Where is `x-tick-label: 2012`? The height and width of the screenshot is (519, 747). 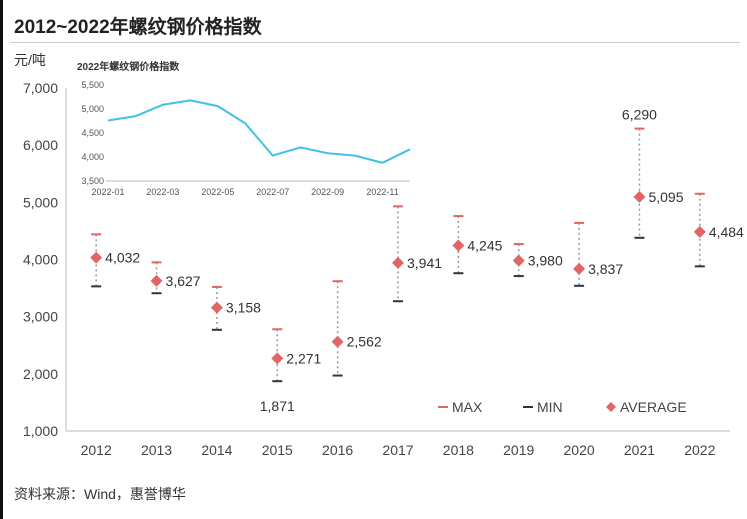
x-tick-label: 2012 is located at coordinates (96, 450).